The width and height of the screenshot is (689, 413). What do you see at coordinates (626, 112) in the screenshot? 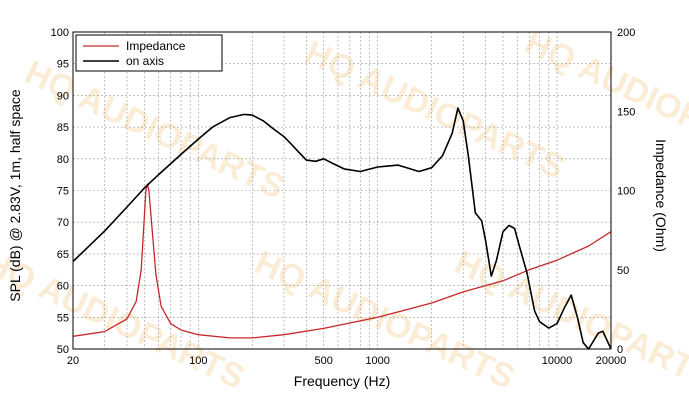
I see `y-right-tick-label: 150` at bounding box center [626, 112].